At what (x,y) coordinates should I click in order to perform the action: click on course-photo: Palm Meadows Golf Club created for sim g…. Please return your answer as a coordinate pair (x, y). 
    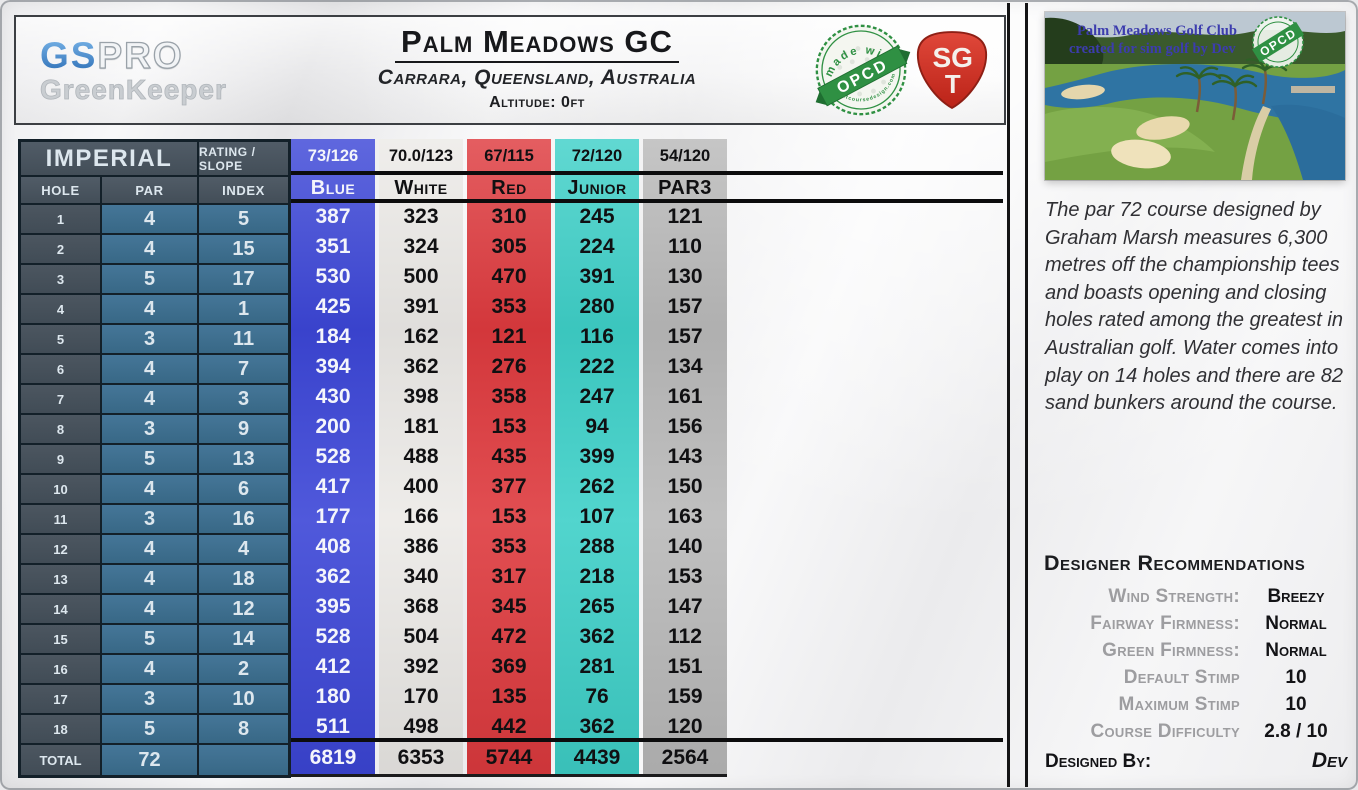
    Looking at the image, I should click on (1195, 96).